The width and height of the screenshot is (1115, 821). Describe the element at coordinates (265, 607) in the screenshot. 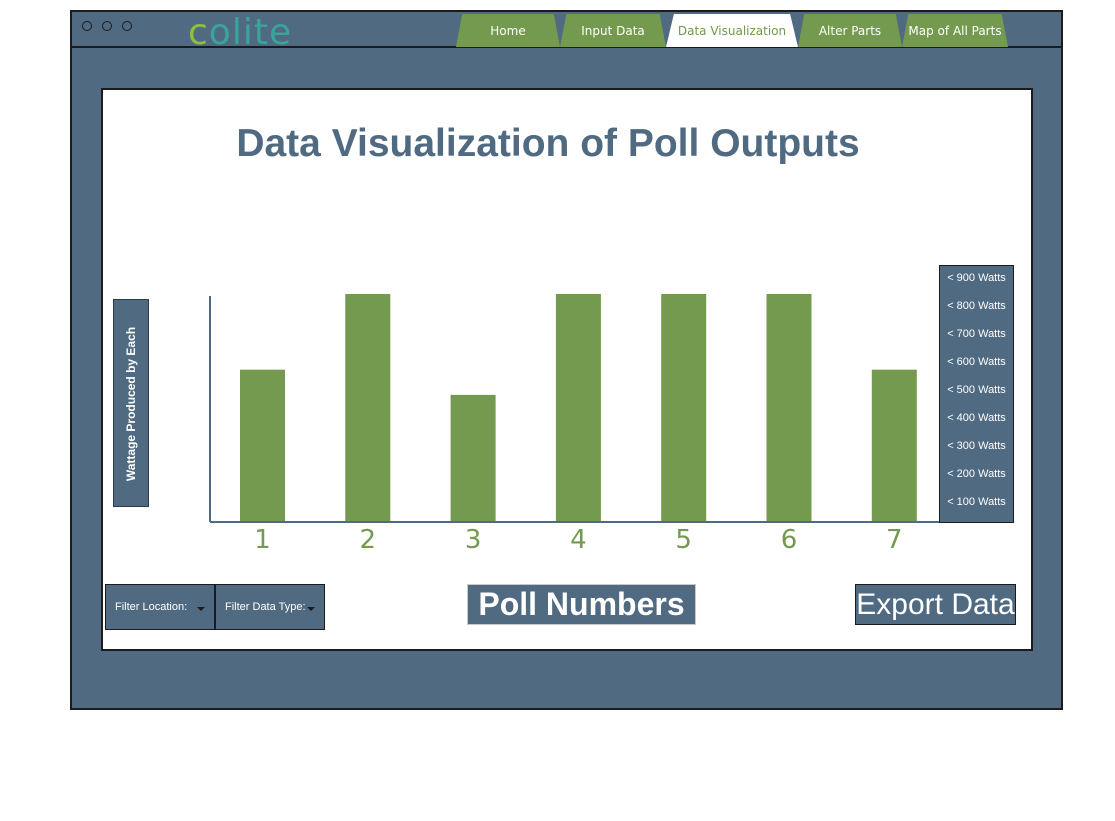

I see `filter-data-type-label: Filter Data Type:` at that location.